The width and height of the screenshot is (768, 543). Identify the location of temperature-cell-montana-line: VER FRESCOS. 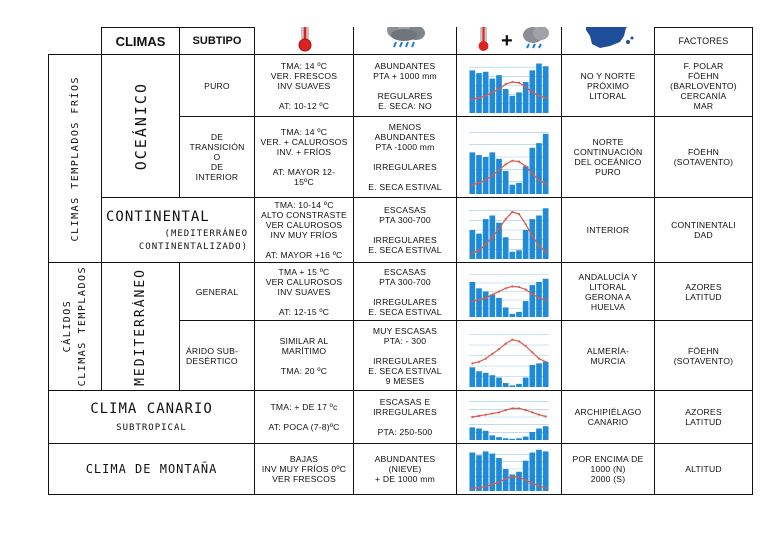
(304, 479).